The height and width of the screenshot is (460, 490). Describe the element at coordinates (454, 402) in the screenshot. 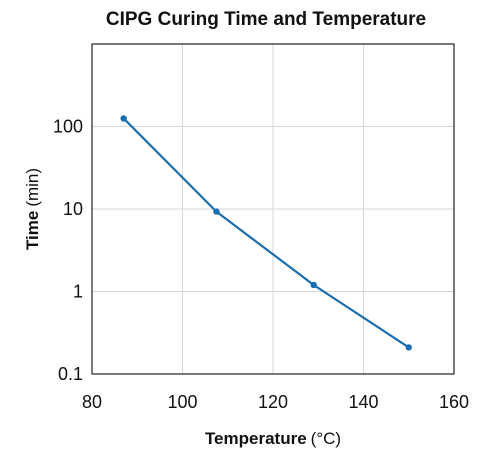

I see `x-tick-label: 160` at that location.